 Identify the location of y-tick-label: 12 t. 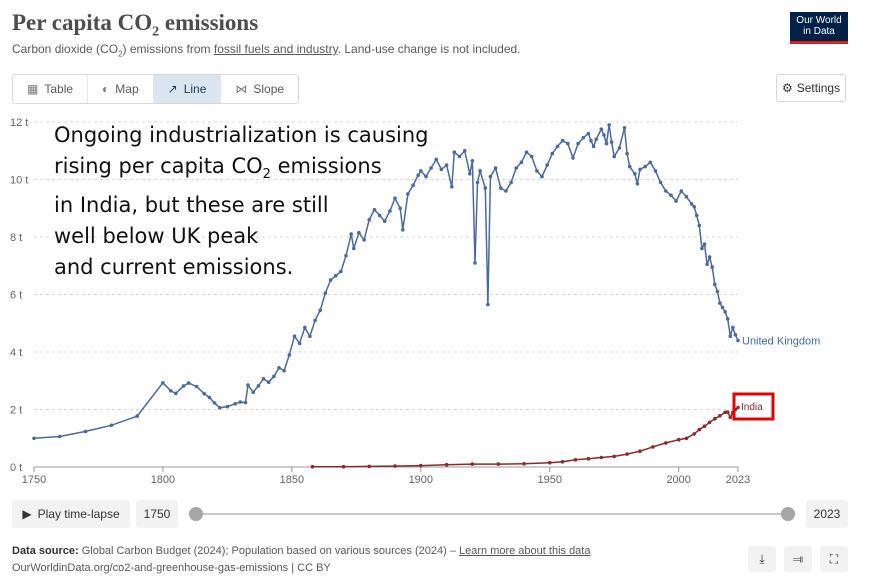
(19, 123).